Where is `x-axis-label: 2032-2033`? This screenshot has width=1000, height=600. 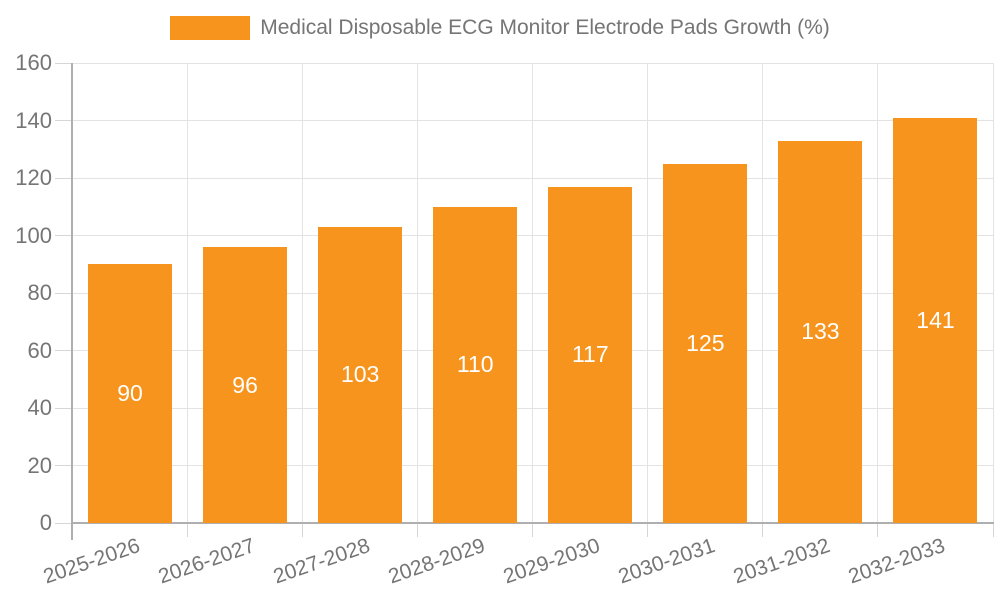 x-axis-label: 2032-2033 is located at coordinates (896, 561).